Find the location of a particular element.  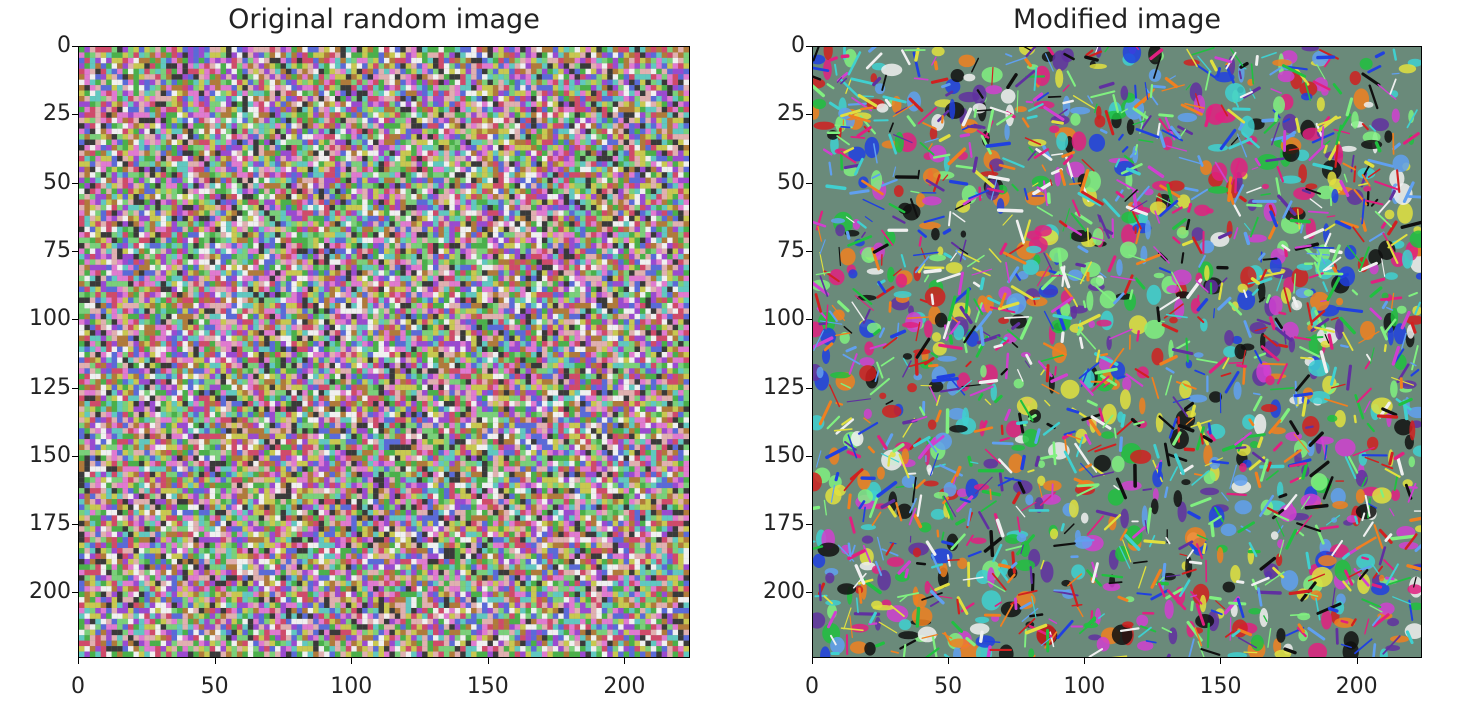

left-chart-title: Original random image is located at coordinates (384, 19).